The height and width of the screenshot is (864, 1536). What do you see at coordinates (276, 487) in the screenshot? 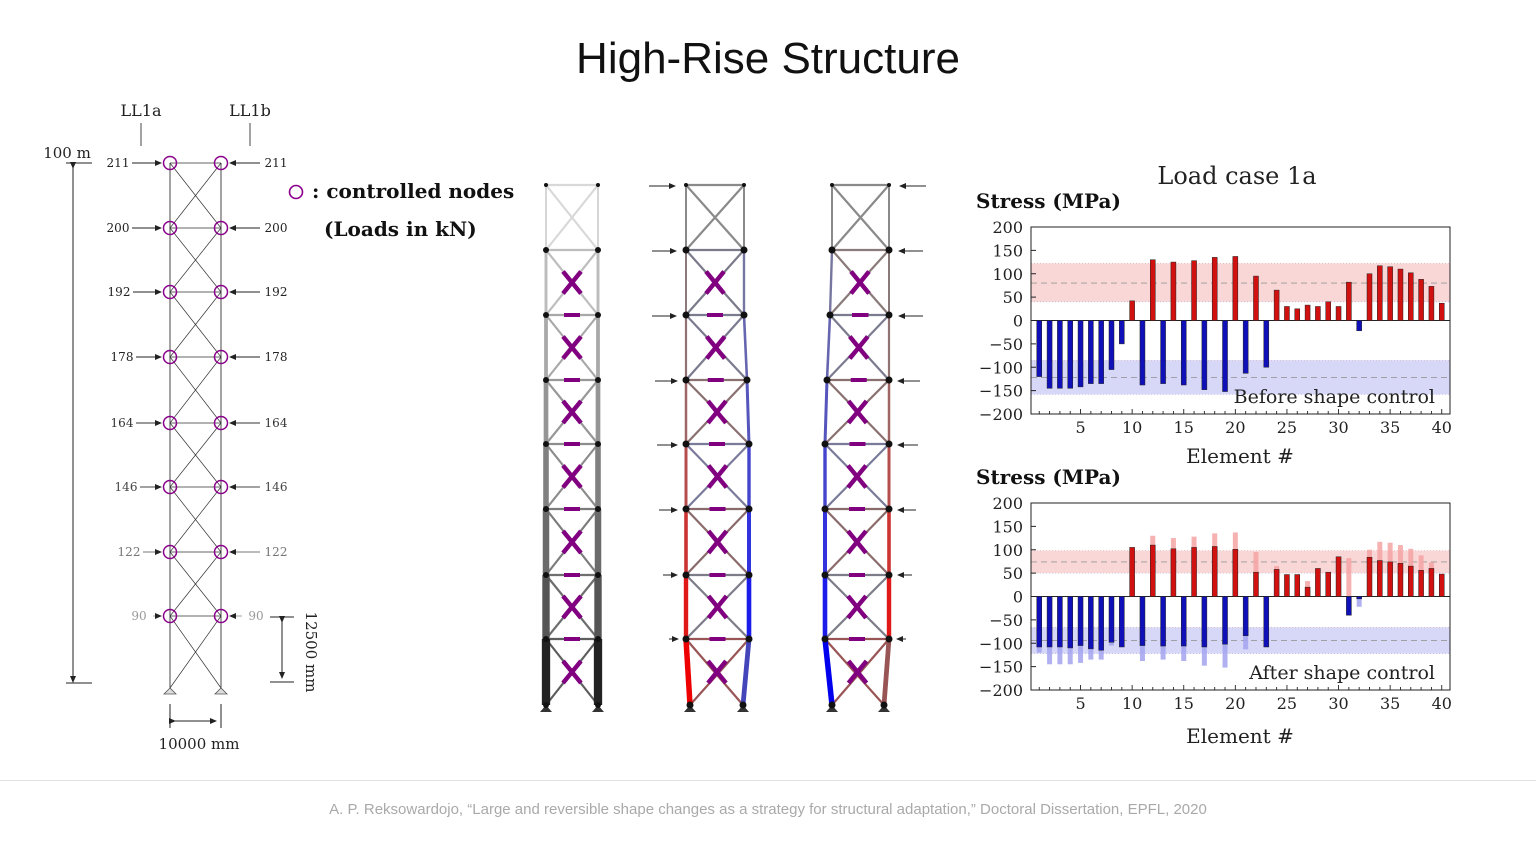
I see `load-label-right: 146` at bounding box center [276, 487].